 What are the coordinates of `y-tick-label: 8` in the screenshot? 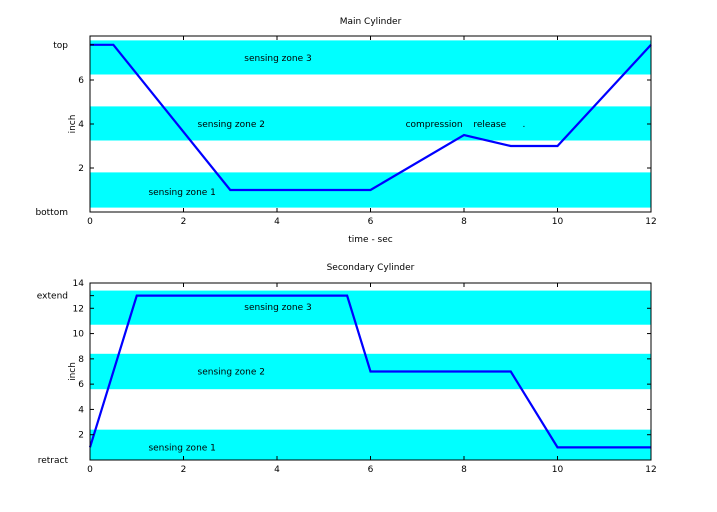 It's located at (81, 360).